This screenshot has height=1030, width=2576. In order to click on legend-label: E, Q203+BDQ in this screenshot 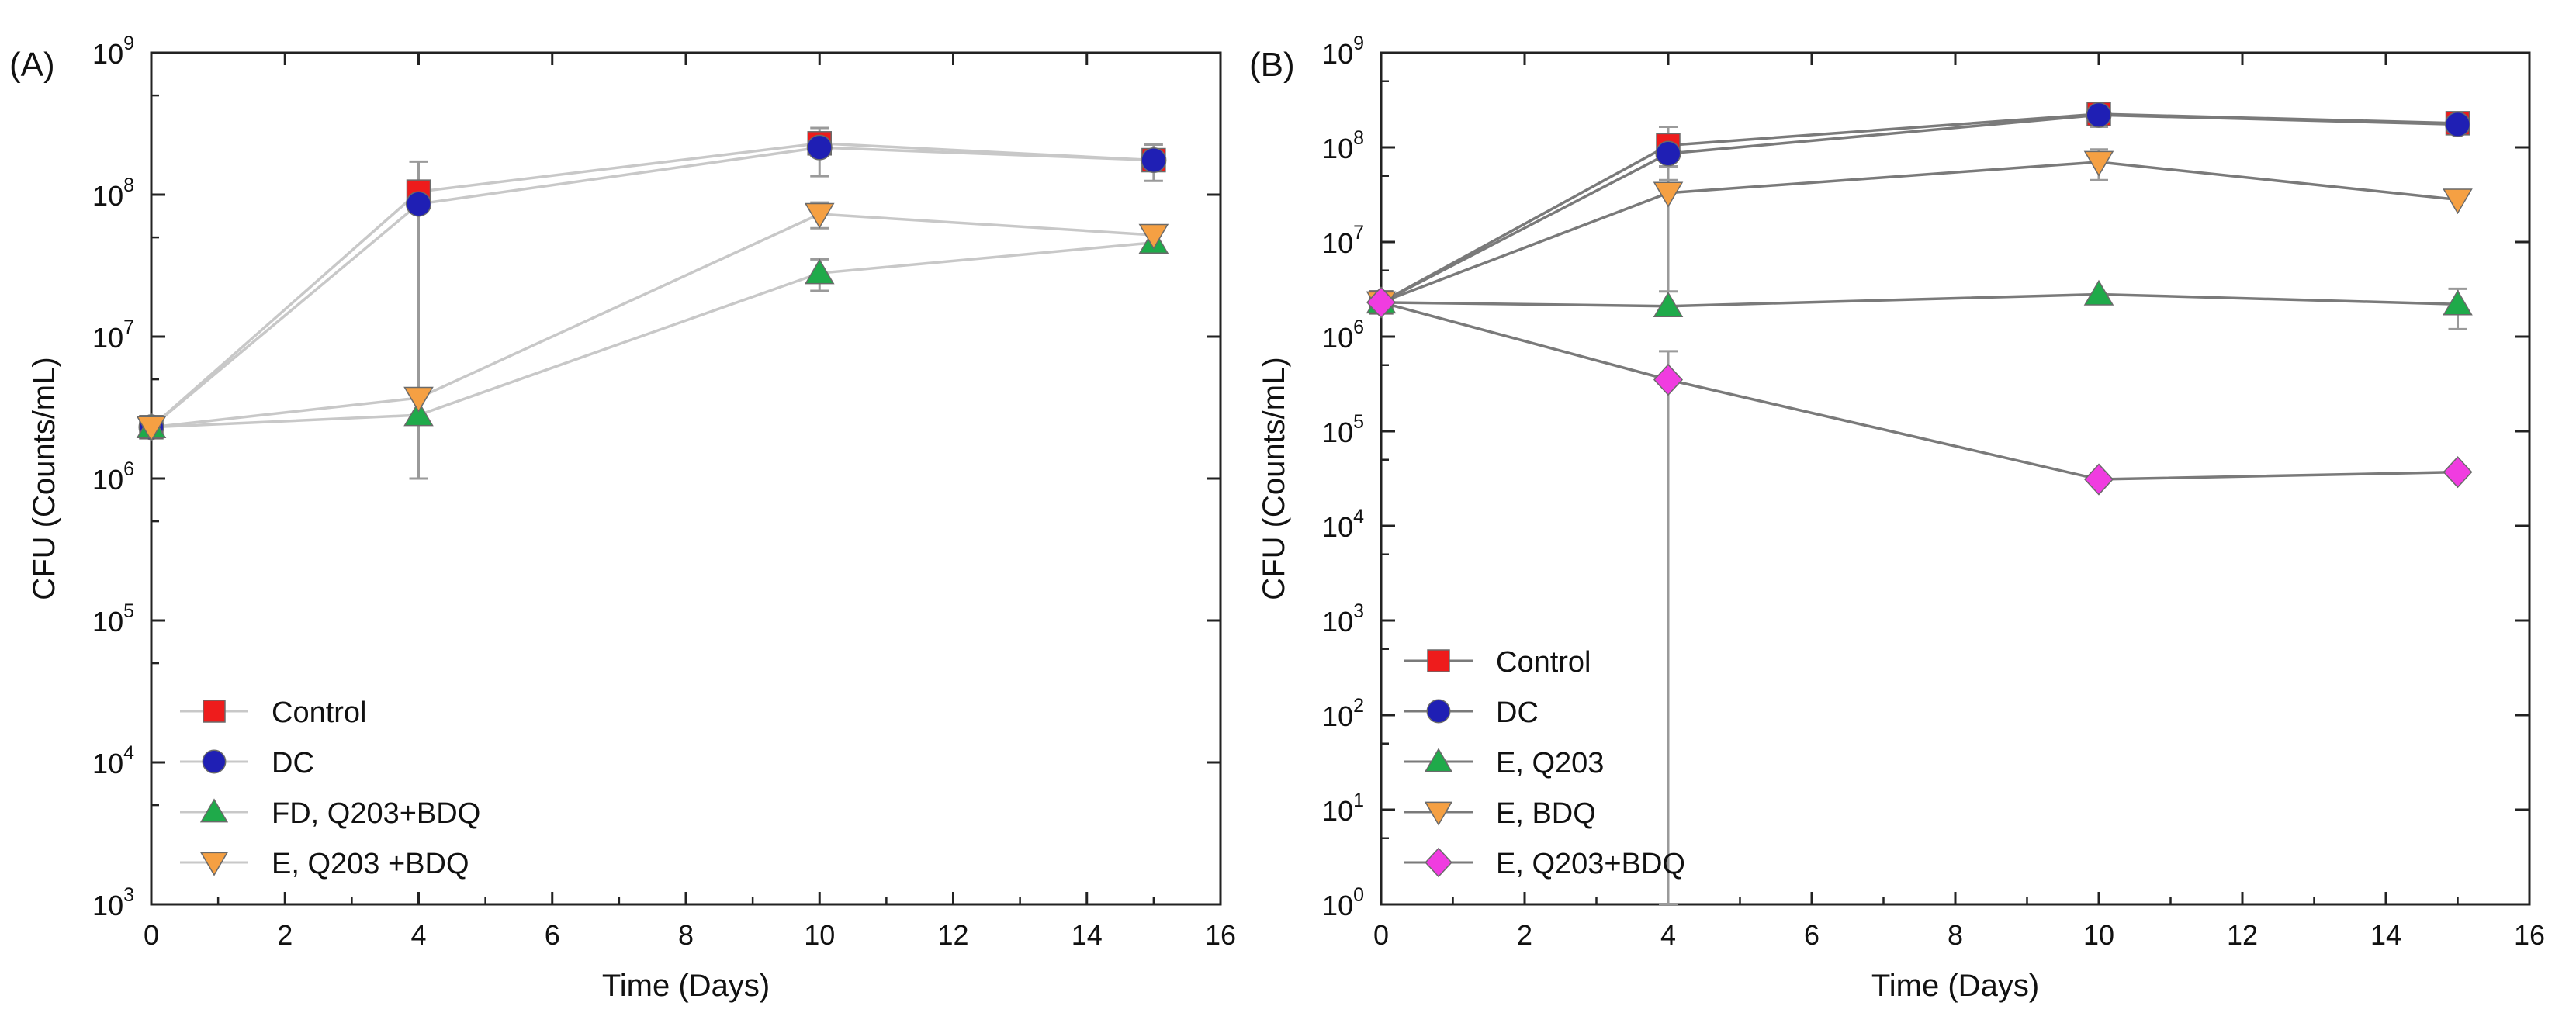, I will do `click(1590, 864)`.